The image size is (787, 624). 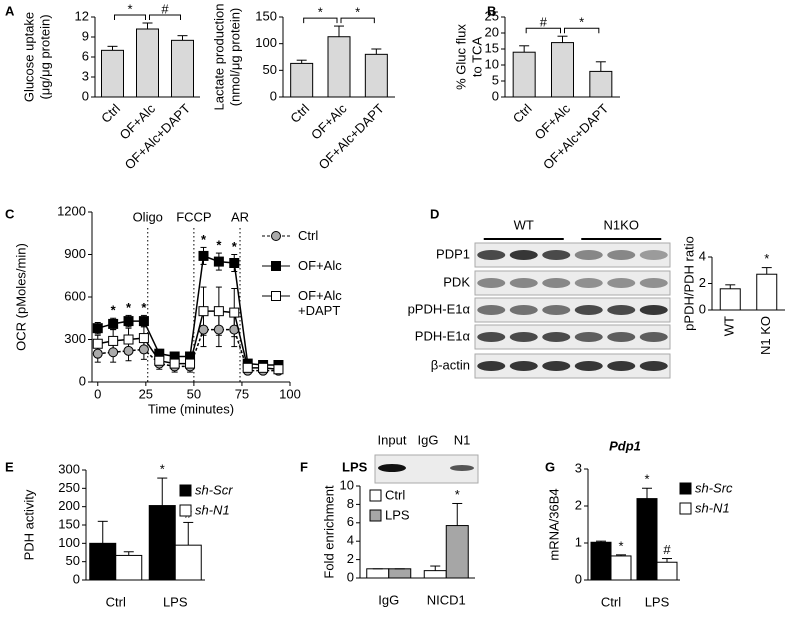 I want to click on panel-label: A, so click(x=10, y=10).